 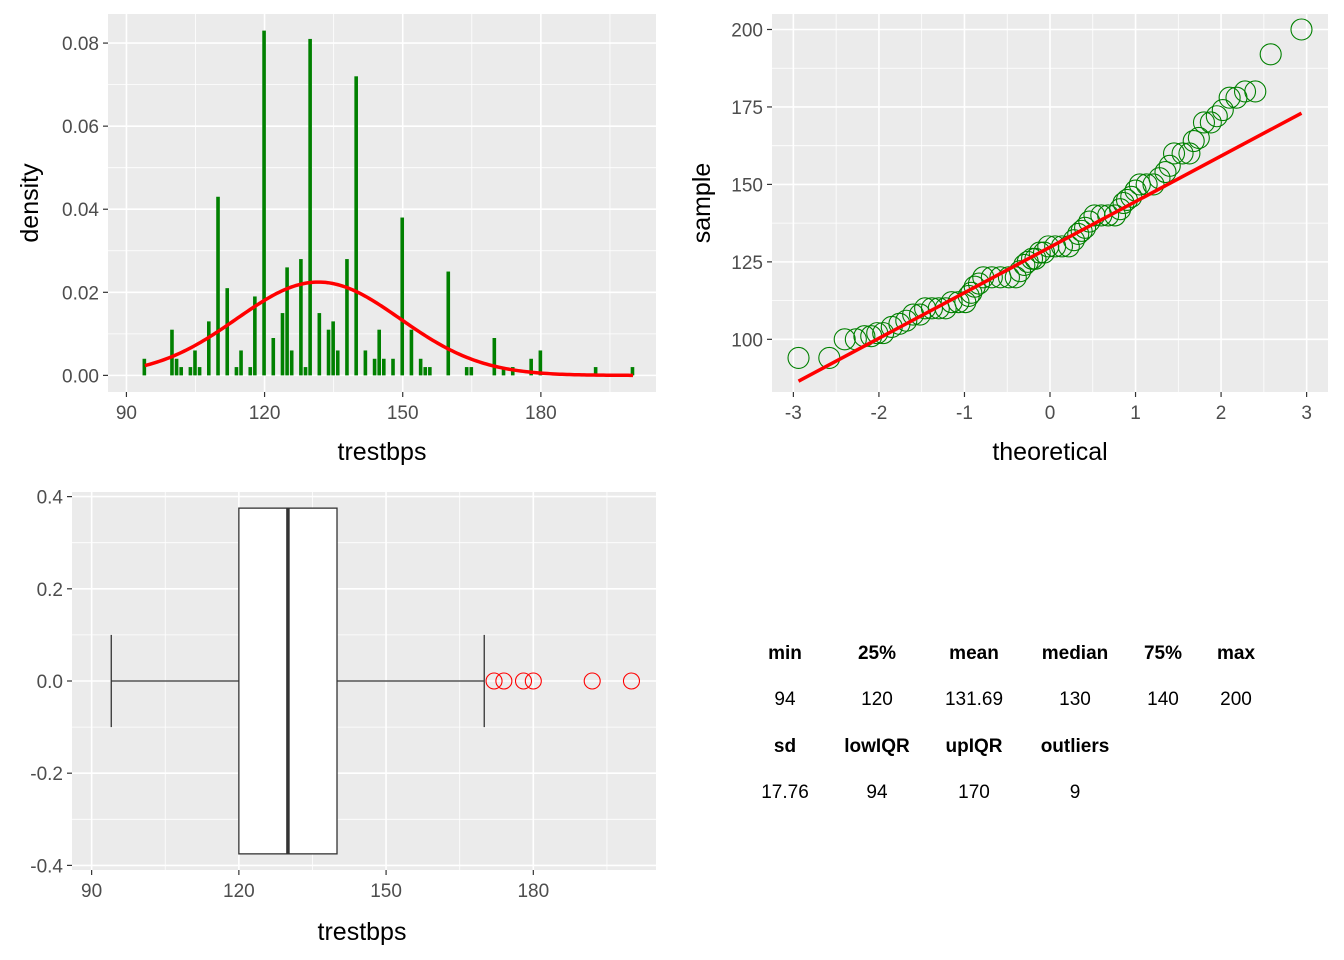 What do you see at coordinates (80, 127) in the screenshot?
I see `histogram-y-tick-label: 0.06` at bounding box center [80, 127].